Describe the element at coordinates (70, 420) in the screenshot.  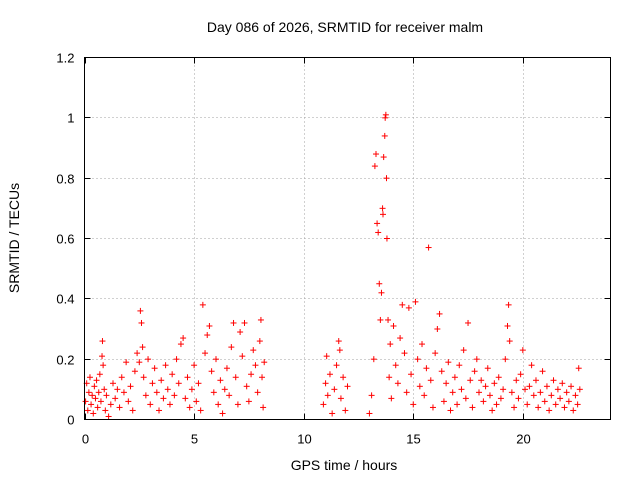
I see `y-tick-label: 0` at that location.